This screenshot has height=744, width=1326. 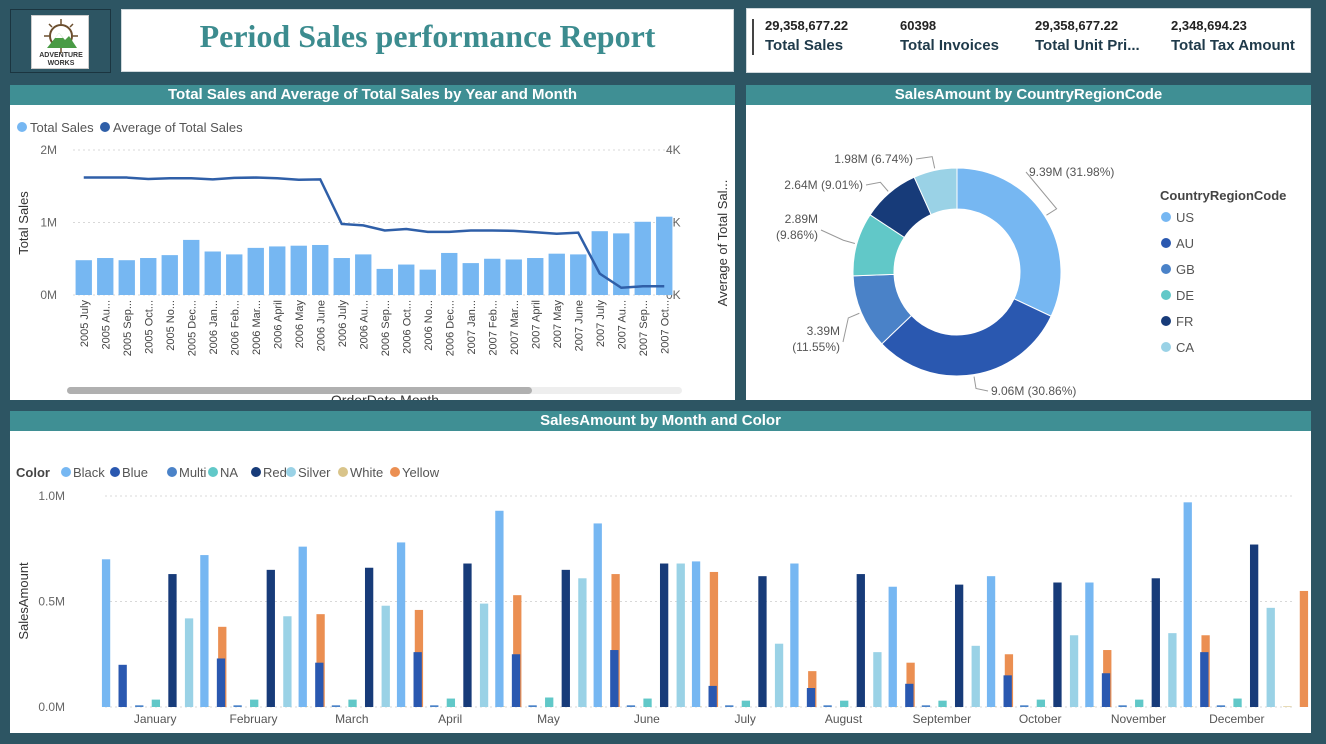 I want to click on legend-label-yellow: Yellow, so click(x=421, y=472).